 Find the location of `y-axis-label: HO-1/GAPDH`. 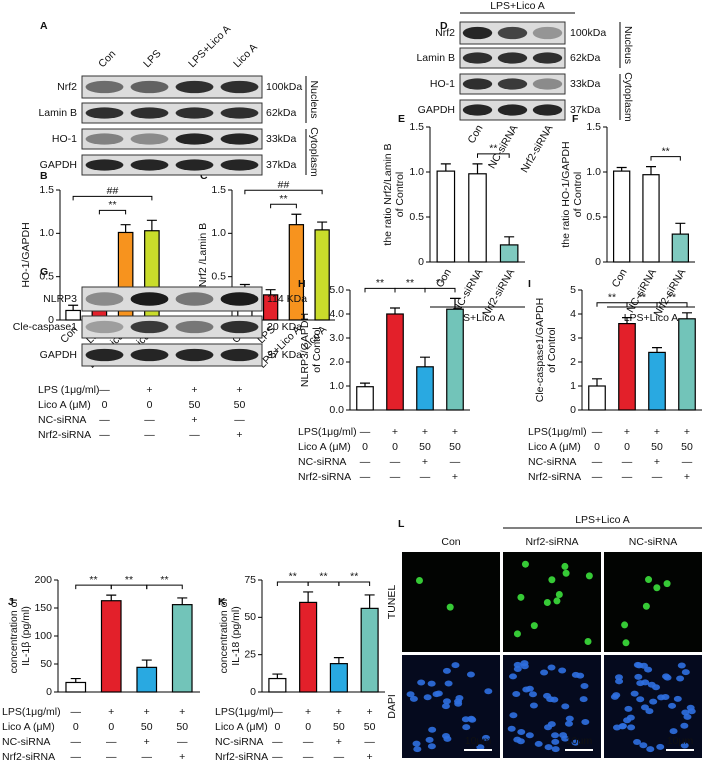

y-axis-label: HO-1/GAPDH is located at coordinates (26, 254).